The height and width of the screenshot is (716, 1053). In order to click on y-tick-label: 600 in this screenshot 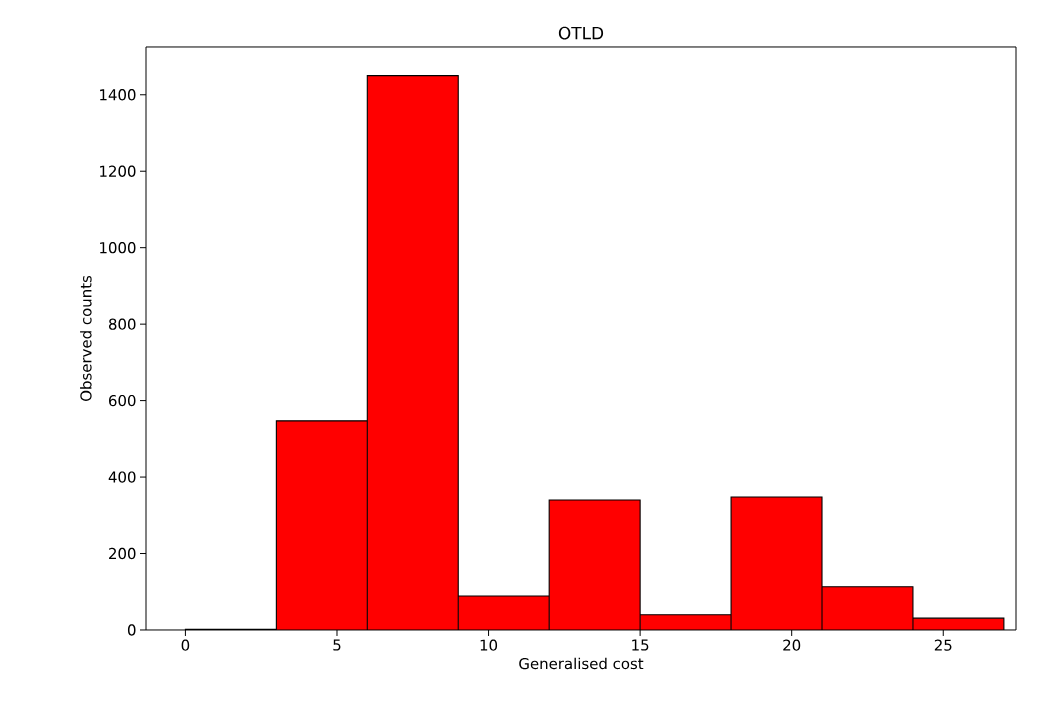, I will do `click(122, 400)`.